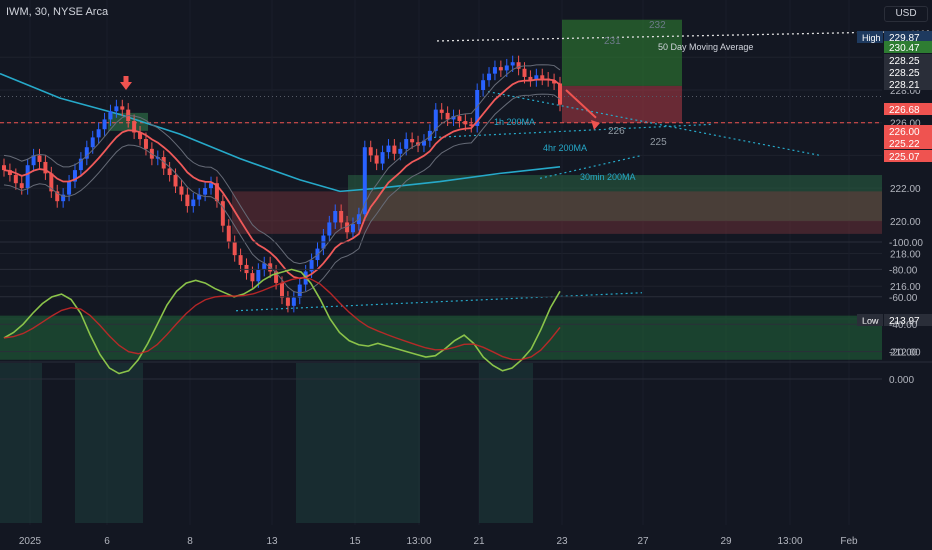  What do you see at coordinates (581, 104) in the screenshot?
I see `projection-arrow` at bounding box center [581, 104].